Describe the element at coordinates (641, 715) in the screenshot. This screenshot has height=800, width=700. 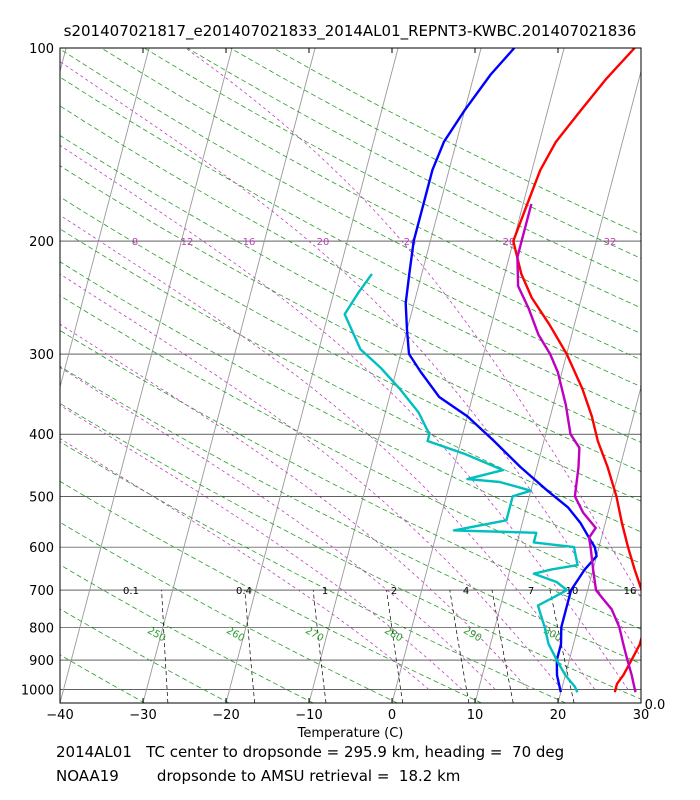
I see `x-tick-label: 30` at that location.